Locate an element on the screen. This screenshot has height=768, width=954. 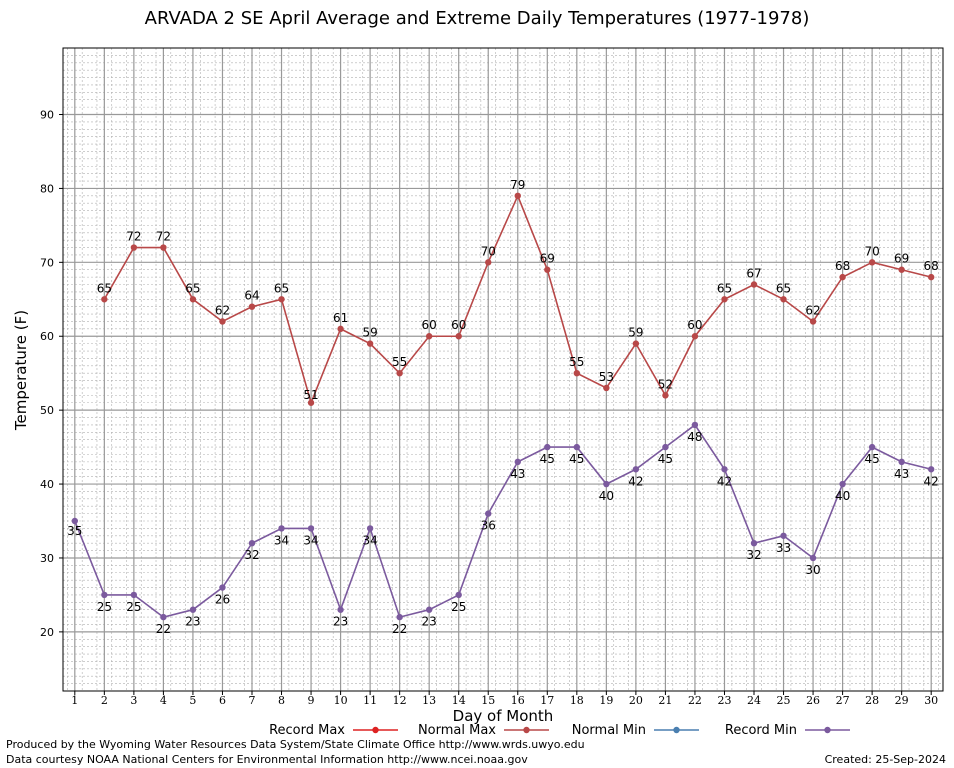
x-tick-label: 11 is located at coordinates (370, 700).